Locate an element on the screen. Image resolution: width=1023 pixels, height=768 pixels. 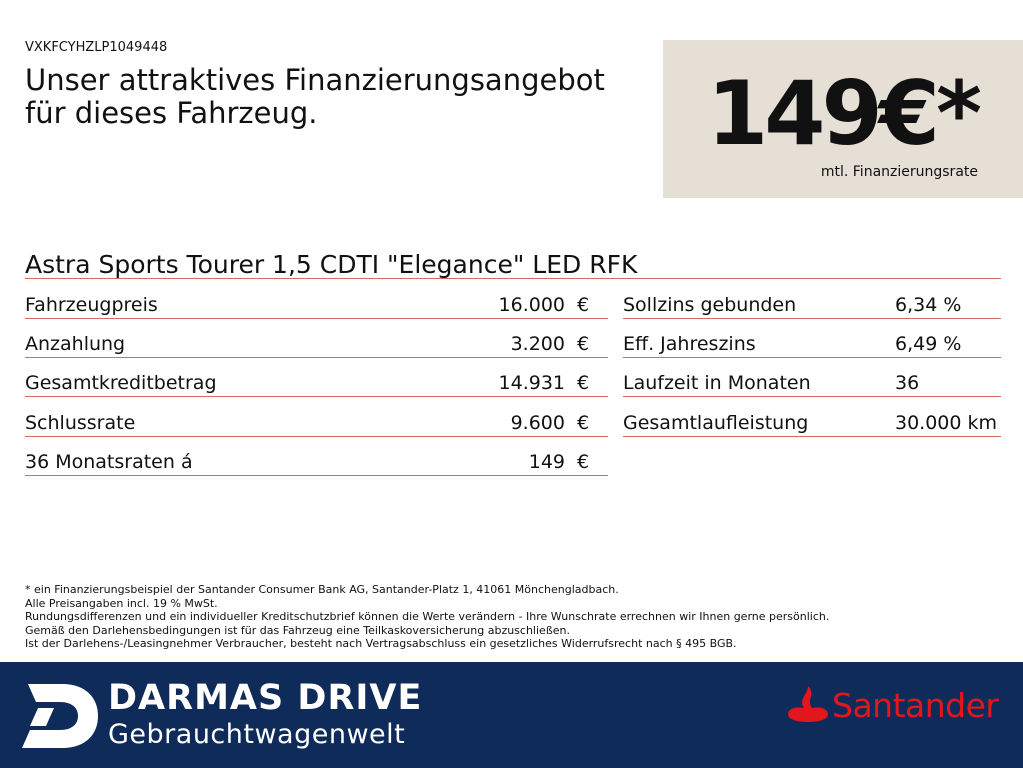
row-label: Fahrzeugpreis is located at coordinates (91, 305).